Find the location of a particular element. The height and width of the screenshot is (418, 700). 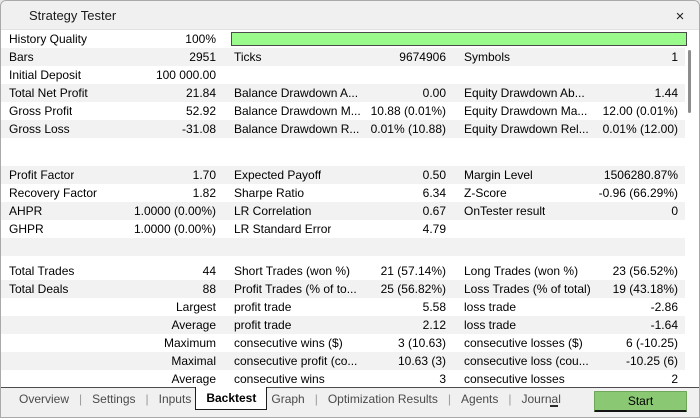

tab-inputs: Inputs is located at coordinates (175, 399).